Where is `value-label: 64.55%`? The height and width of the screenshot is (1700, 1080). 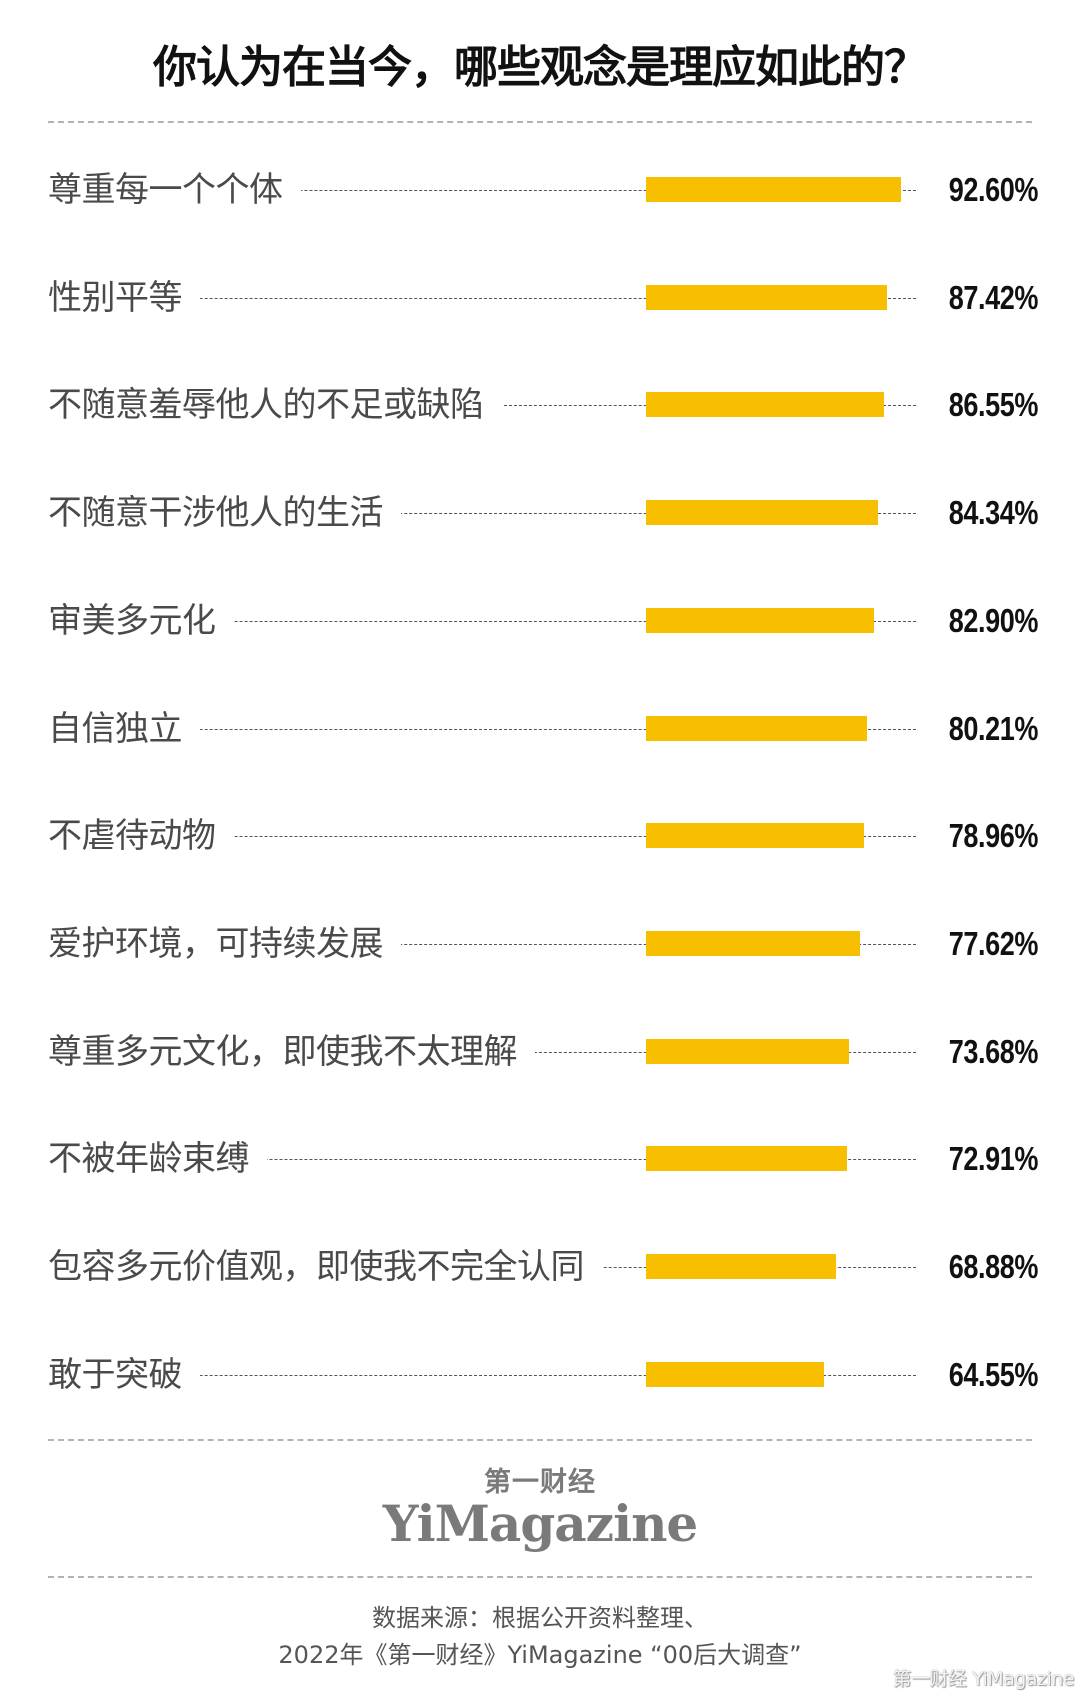
value-label: 64.55% is located at coordinates (993, 1374).